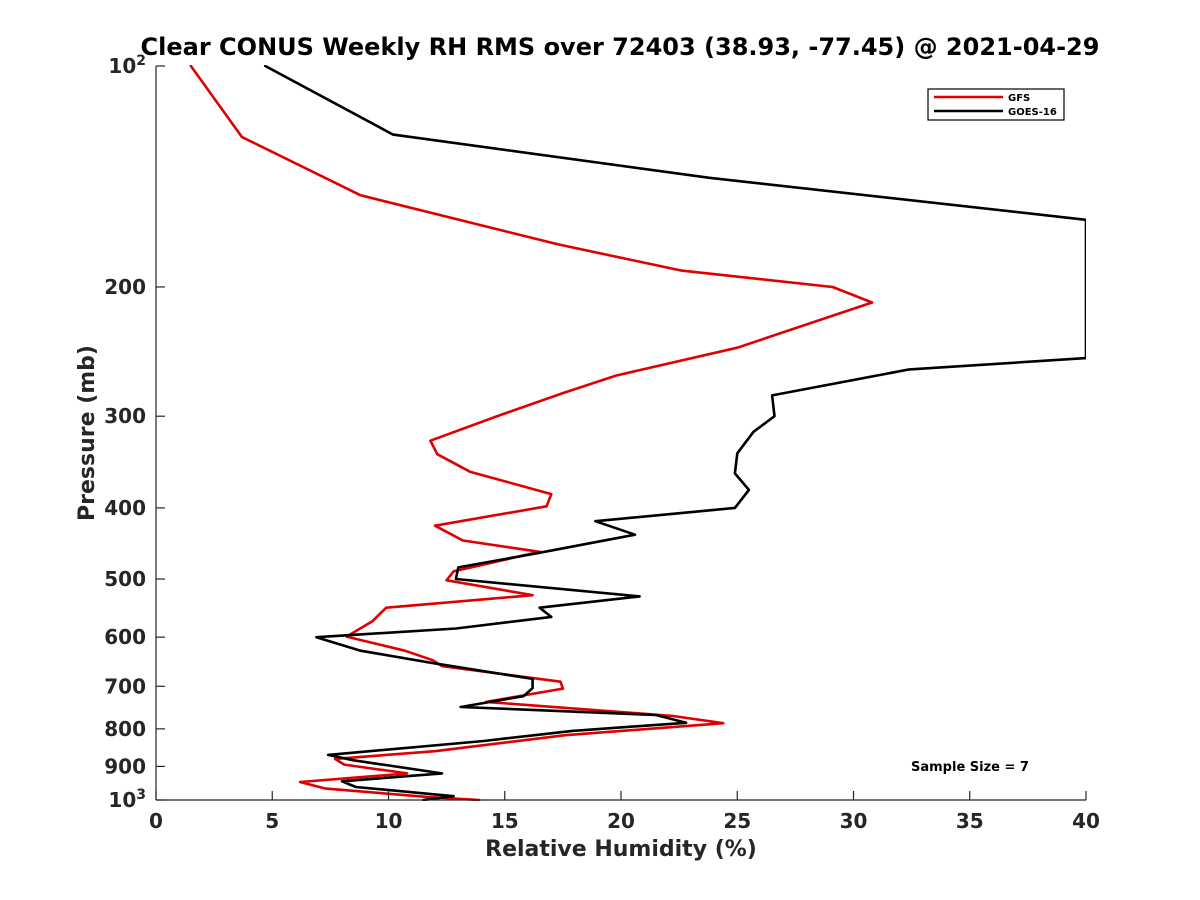 The image size is (1200, 900). I want to click on x-tick-label: 40, so click(1086, 821).